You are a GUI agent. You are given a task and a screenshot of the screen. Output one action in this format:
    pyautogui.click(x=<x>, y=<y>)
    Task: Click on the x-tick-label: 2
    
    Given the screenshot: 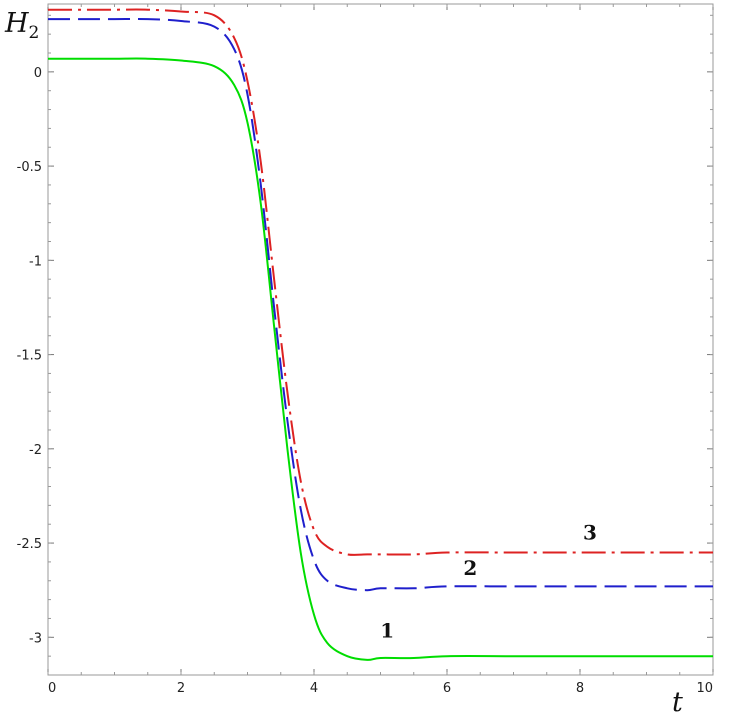 What is the action you would take?
    pyautogui.click(x=181, y=688)
    